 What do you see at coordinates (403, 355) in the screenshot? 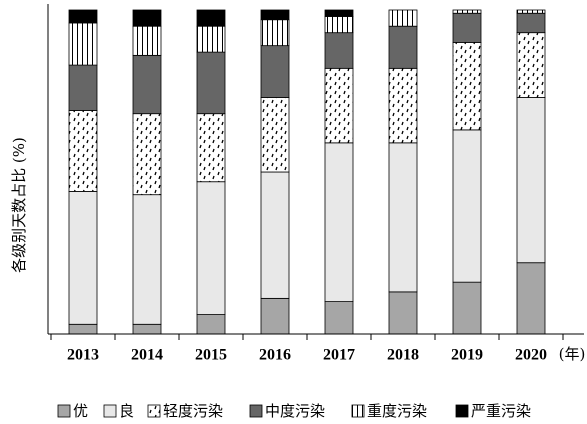
I see `x-tick-label: 2018` at bounding box center [403, 355].